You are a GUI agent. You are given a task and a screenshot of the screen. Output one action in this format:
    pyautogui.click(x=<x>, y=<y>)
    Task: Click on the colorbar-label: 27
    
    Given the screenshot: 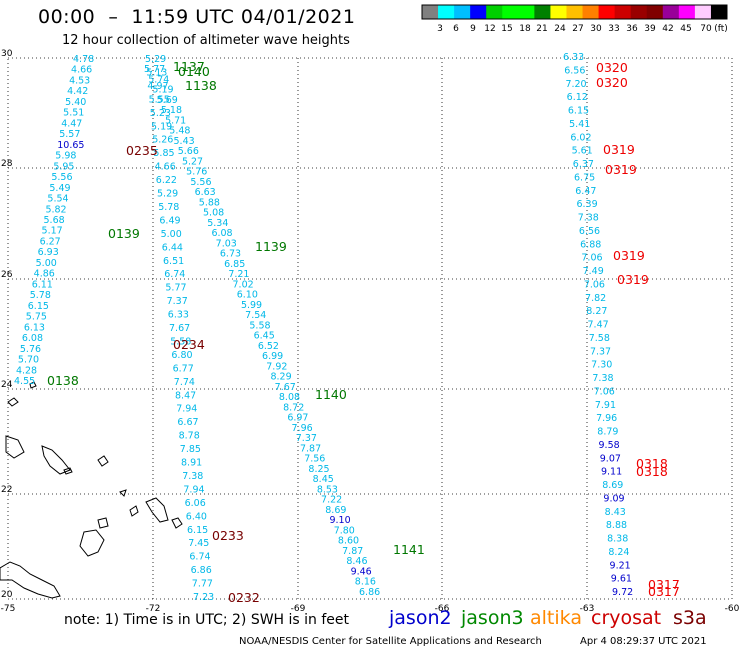 What is the action you would take?
    pyautogui.click(x=577, y=29)
    